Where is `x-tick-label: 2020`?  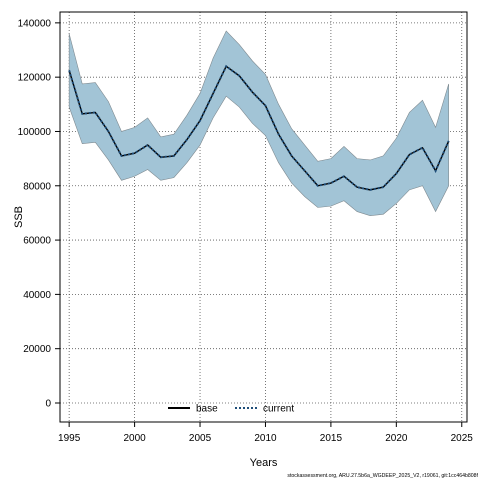 x-tick-label: 2020 is located at coordinates (396, 438).